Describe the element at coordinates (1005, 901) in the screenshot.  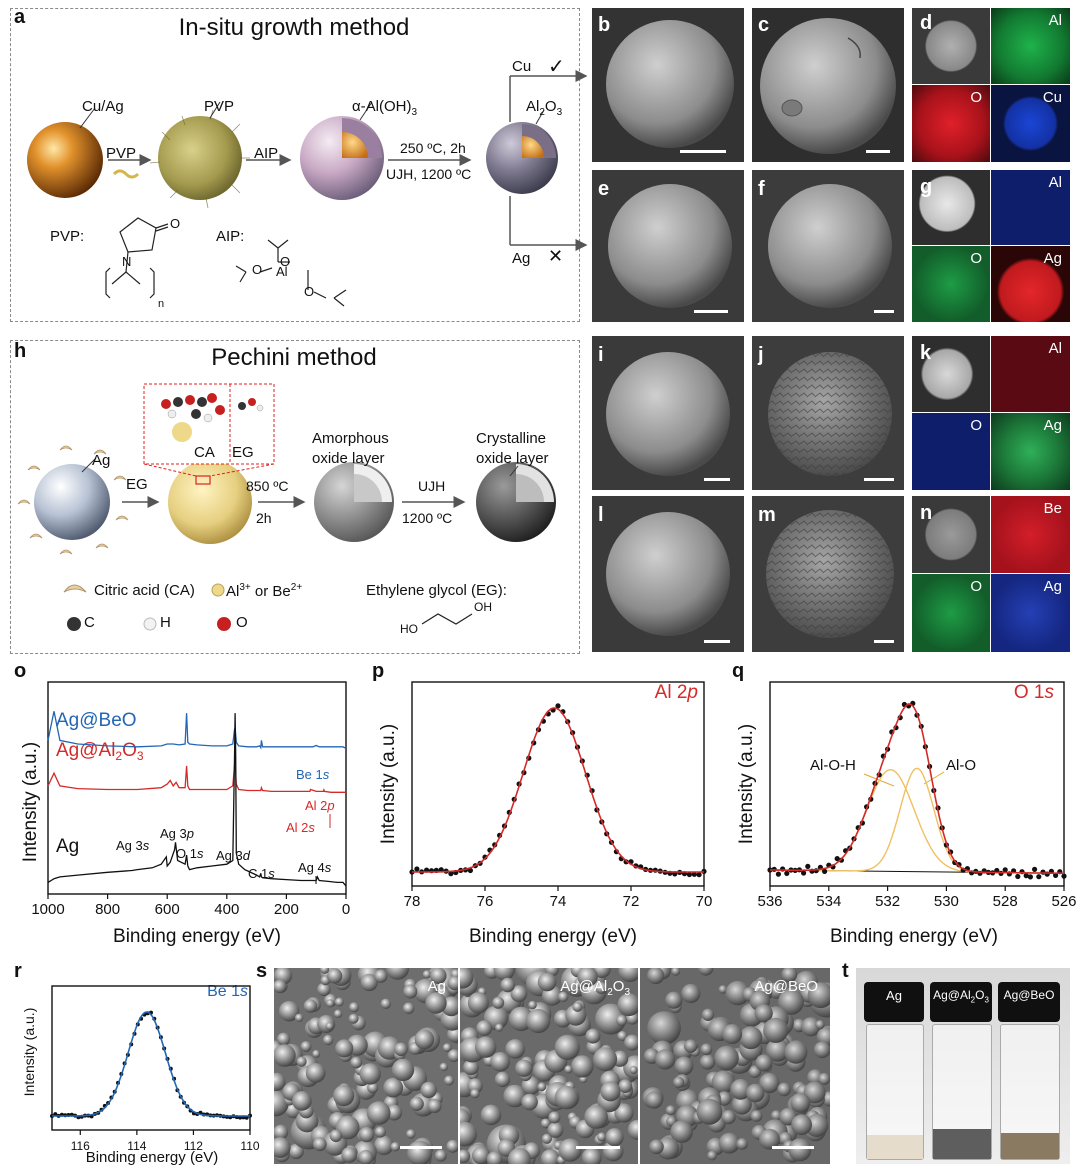
I see `x-tick-label: 528` at that location.